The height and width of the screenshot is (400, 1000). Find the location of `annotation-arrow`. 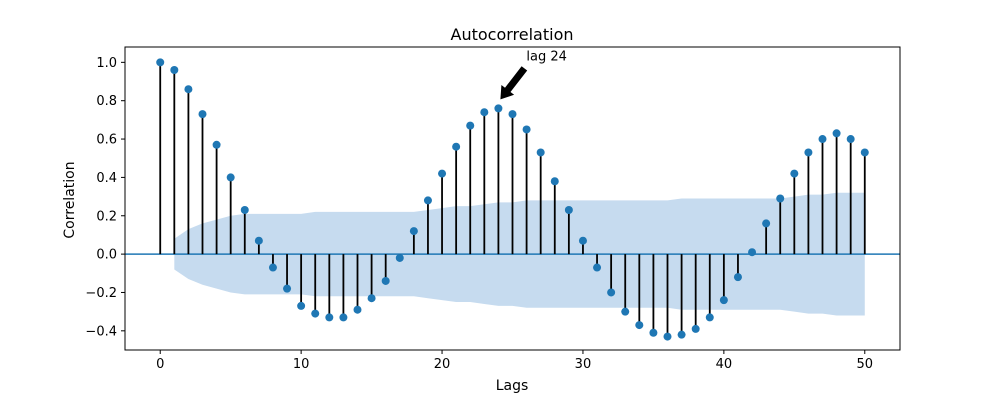

annotation-arrow is located at coordinates (514, 83).